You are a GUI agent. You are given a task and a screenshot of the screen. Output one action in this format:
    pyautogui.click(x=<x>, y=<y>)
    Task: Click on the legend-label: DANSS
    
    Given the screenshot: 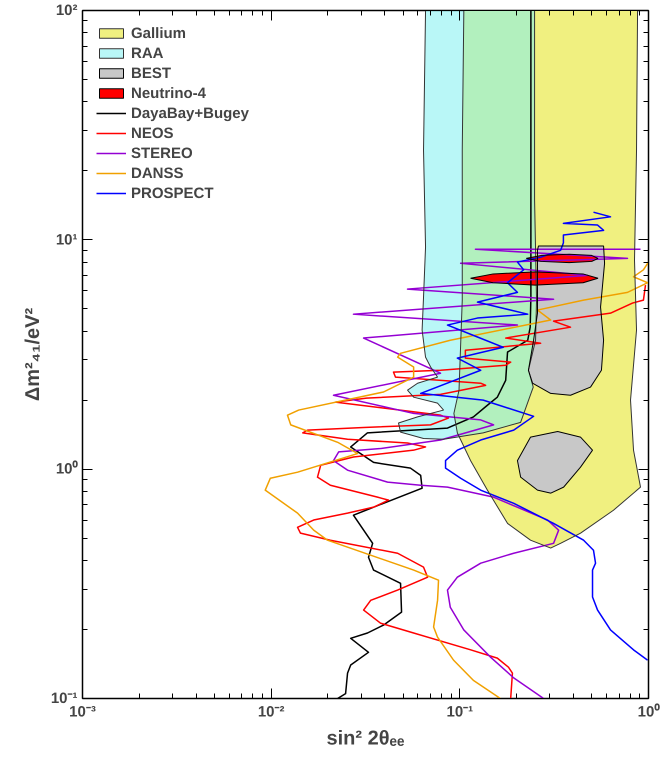 What is the action you would take?
    pyautogui.click(x=157, y=173)
    